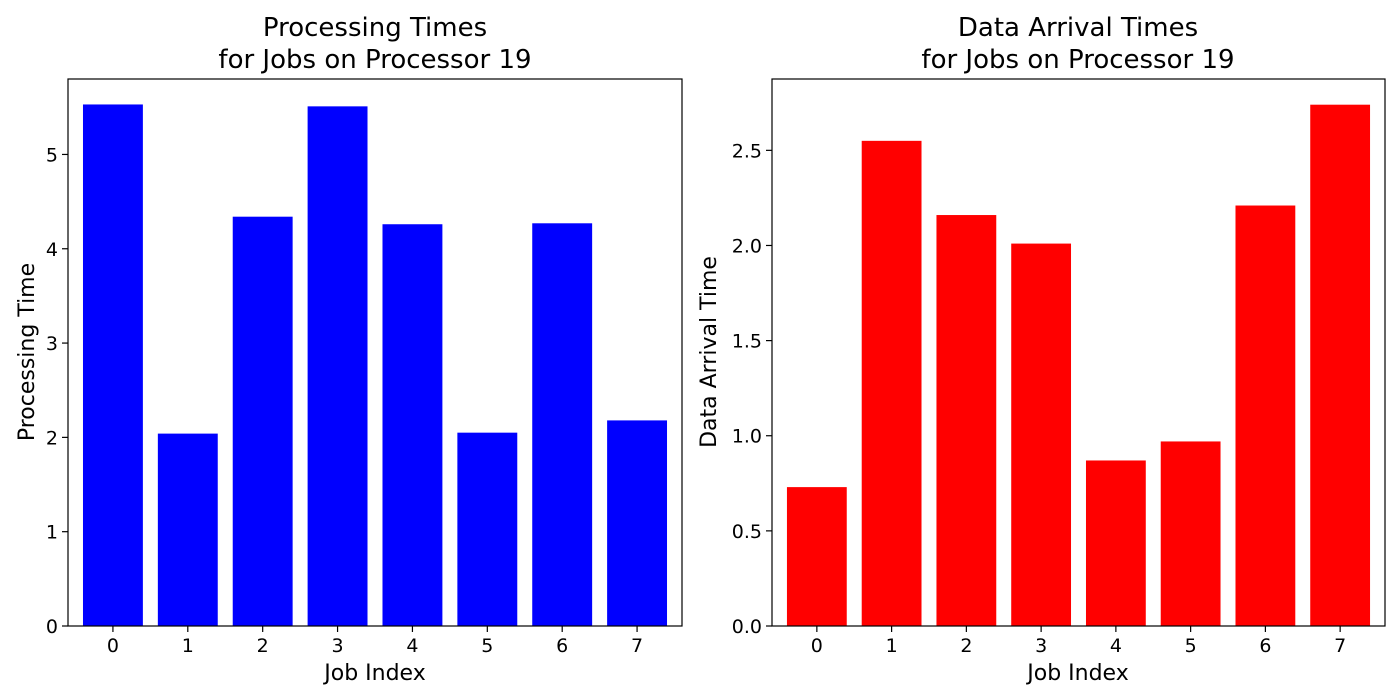 The height and width of the screenshot is (700, 1400). Describe the element at coordinates (747, 437) in the screenshot. I see `y-tick-label: 1.0` at that location.